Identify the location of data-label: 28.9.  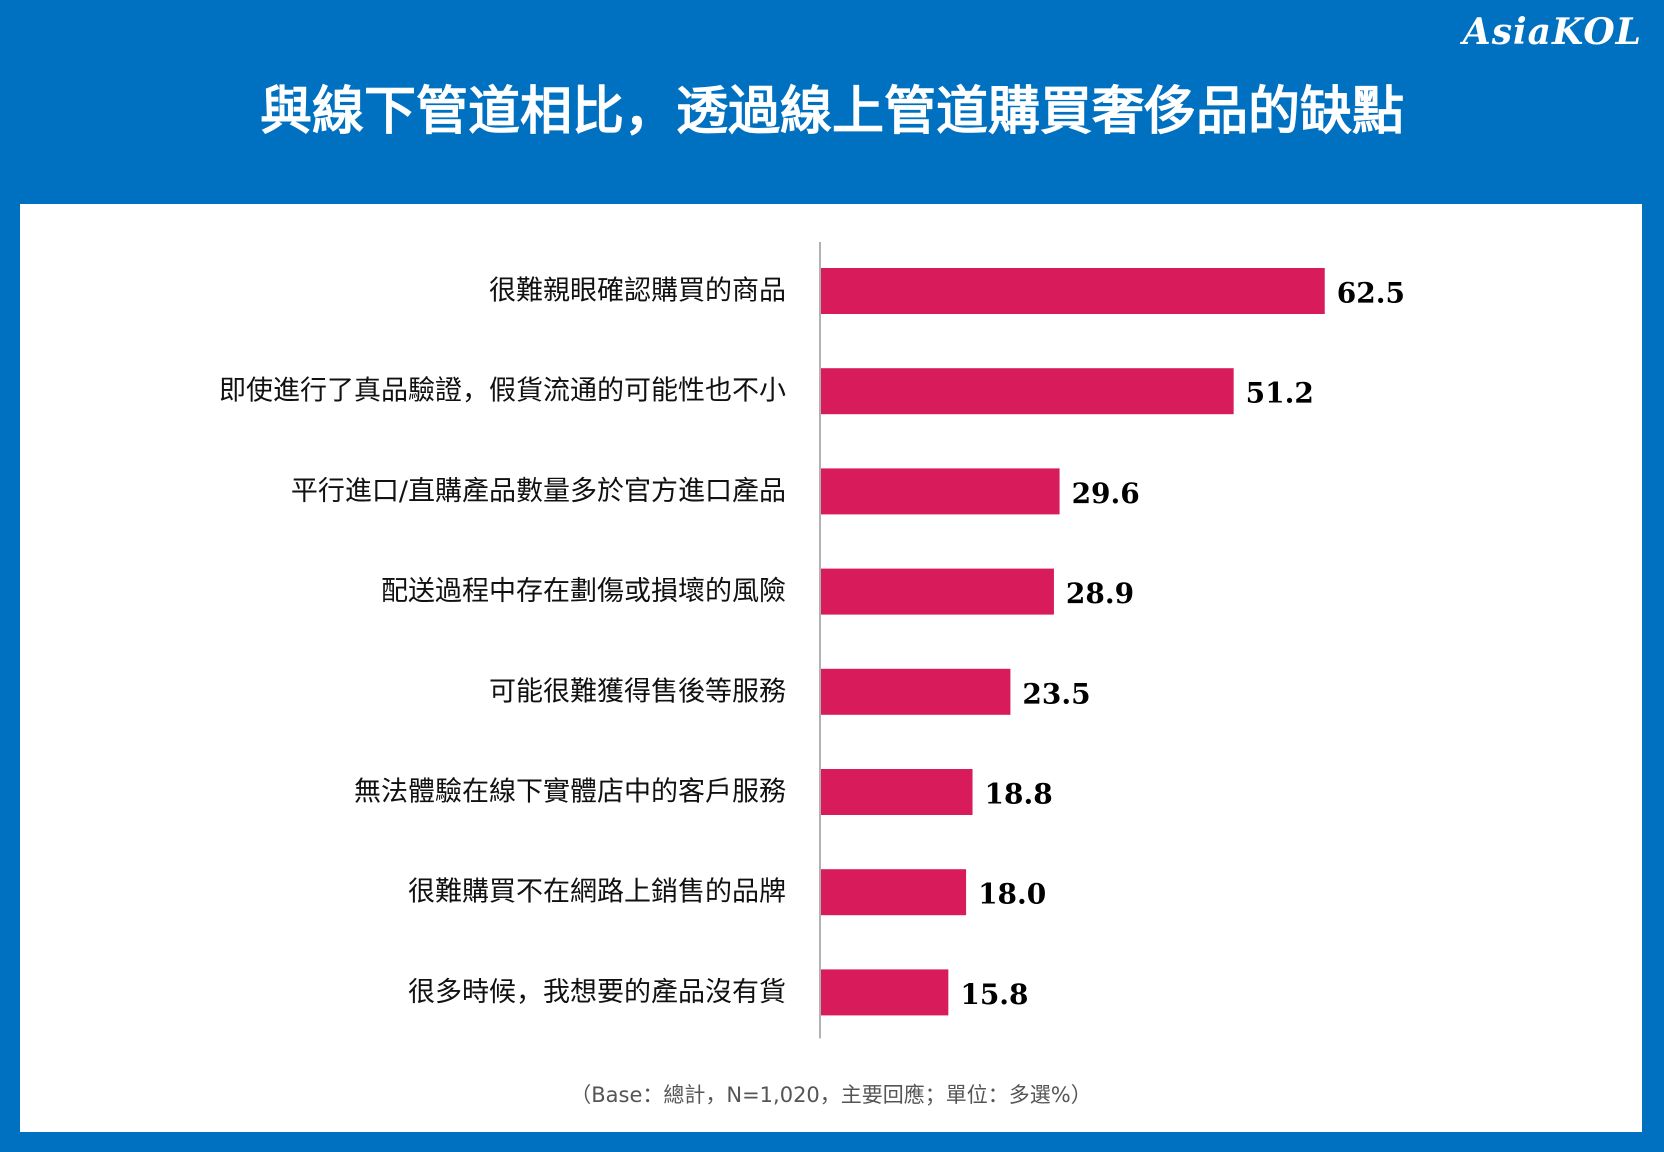
(1100, 593).